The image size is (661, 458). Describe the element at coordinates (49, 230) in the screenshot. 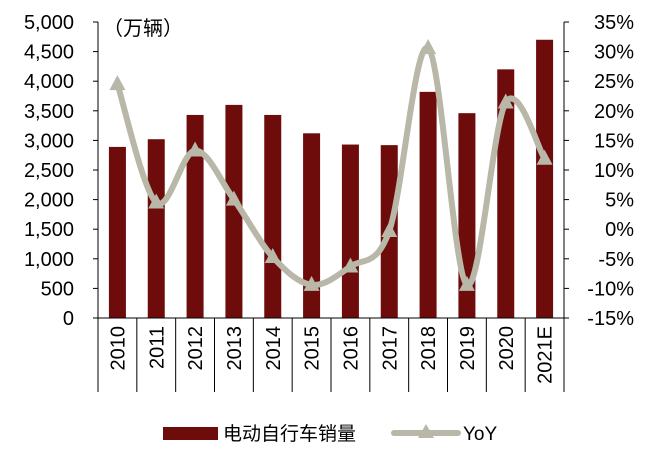

I see `left-tick-label: 1,500` at that location.